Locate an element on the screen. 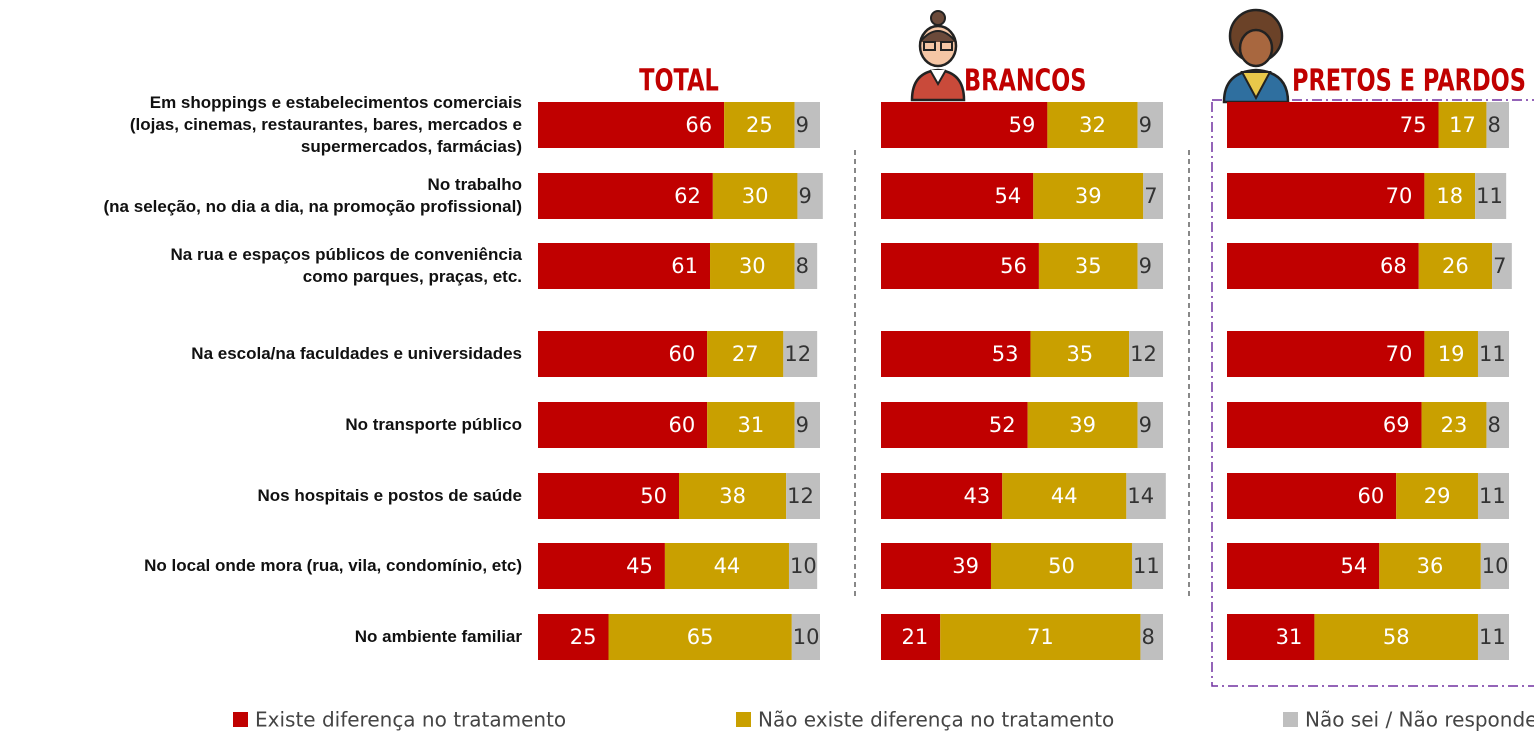 The image size is (1534, 736). value-label: 29 is located at coordinates (1437, 496).